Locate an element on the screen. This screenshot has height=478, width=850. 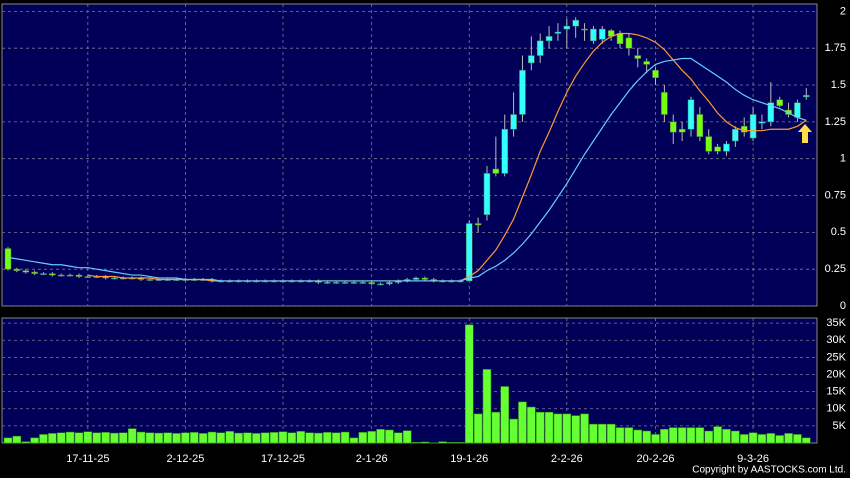
y-tick-label: 1.5 is located at coordinates (838, 85).